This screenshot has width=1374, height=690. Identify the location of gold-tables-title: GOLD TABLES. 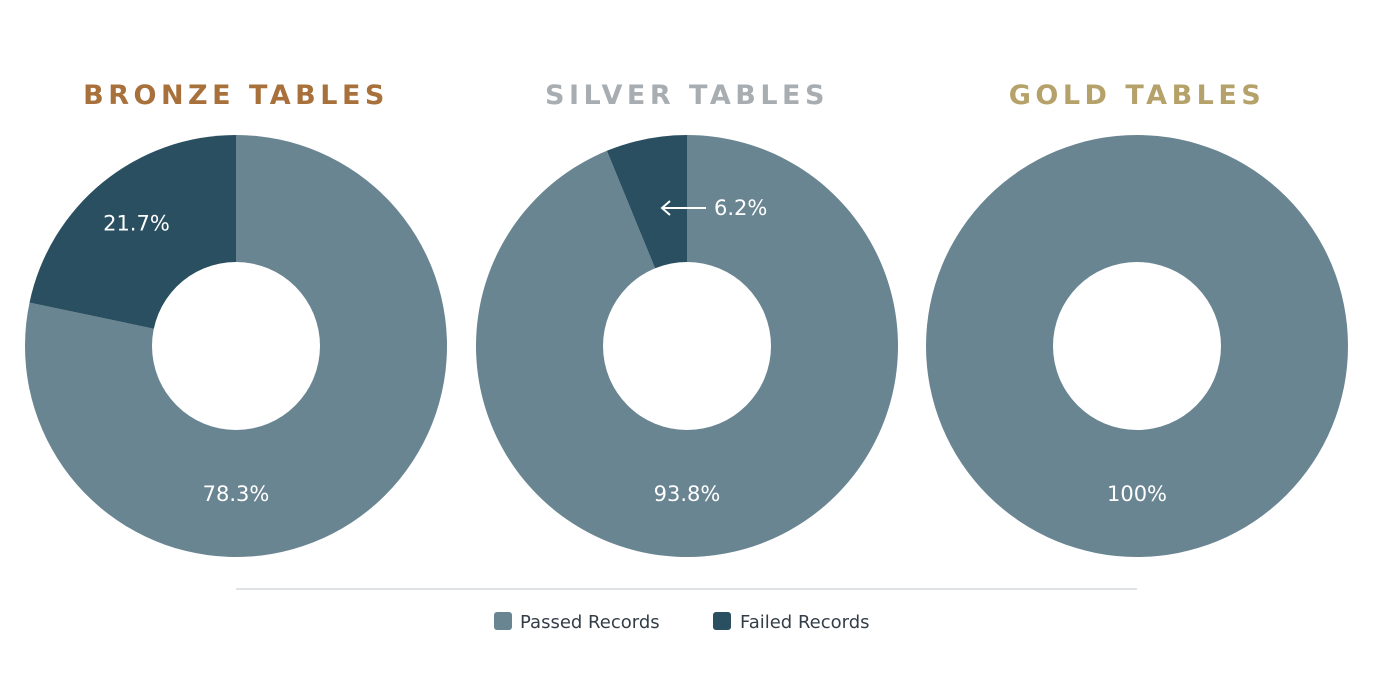
(1137, 95).